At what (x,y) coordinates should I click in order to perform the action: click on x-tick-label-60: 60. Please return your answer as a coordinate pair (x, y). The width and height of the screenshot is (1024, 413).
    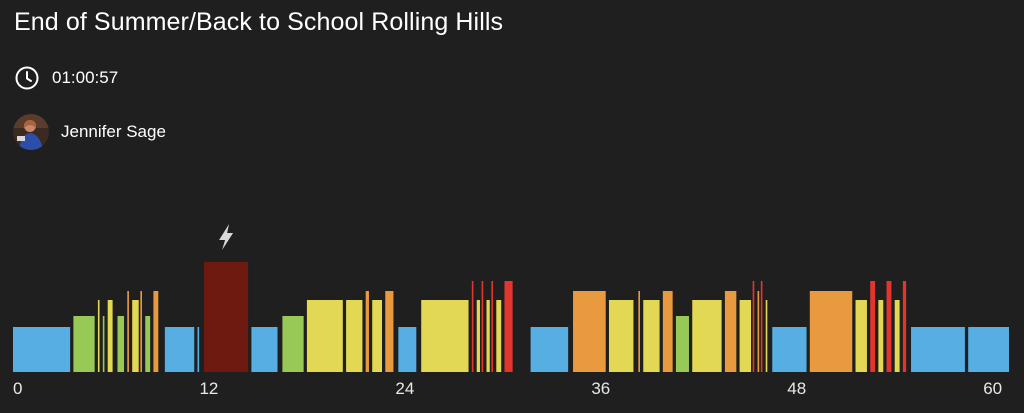
    Looking at the image, I should click on (992, 388).